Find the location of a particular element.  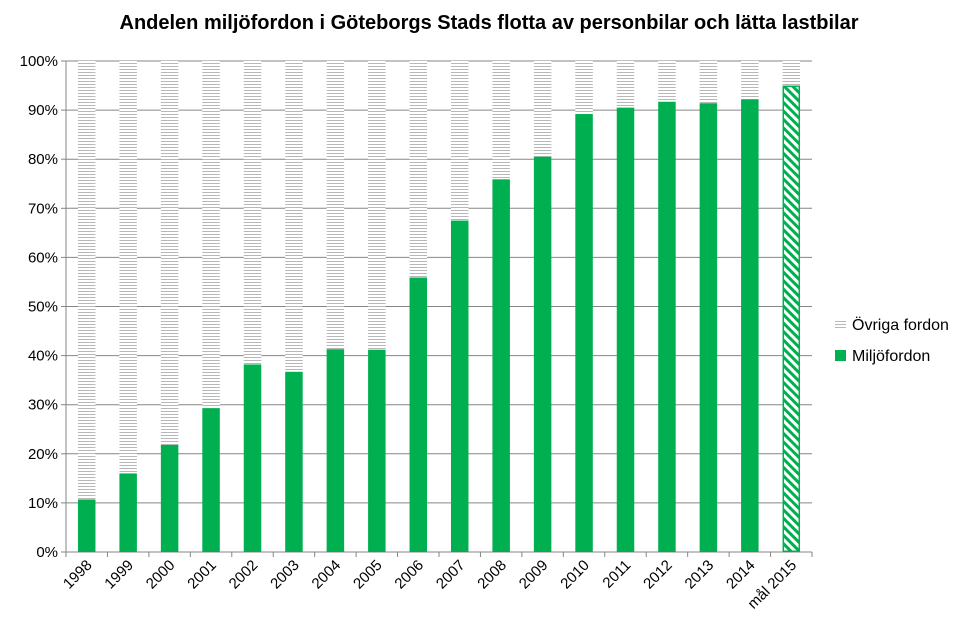

x-tick-label: 2001 is located at coordinates (202, 575).